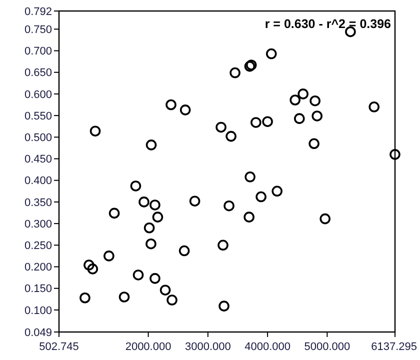 The width and height of the screenshot is (420, 360). What do you see at coordinates (327, 347) in the screenshot?
I see `x-tick-label: 5000.000` at bounding box center [327, 347].